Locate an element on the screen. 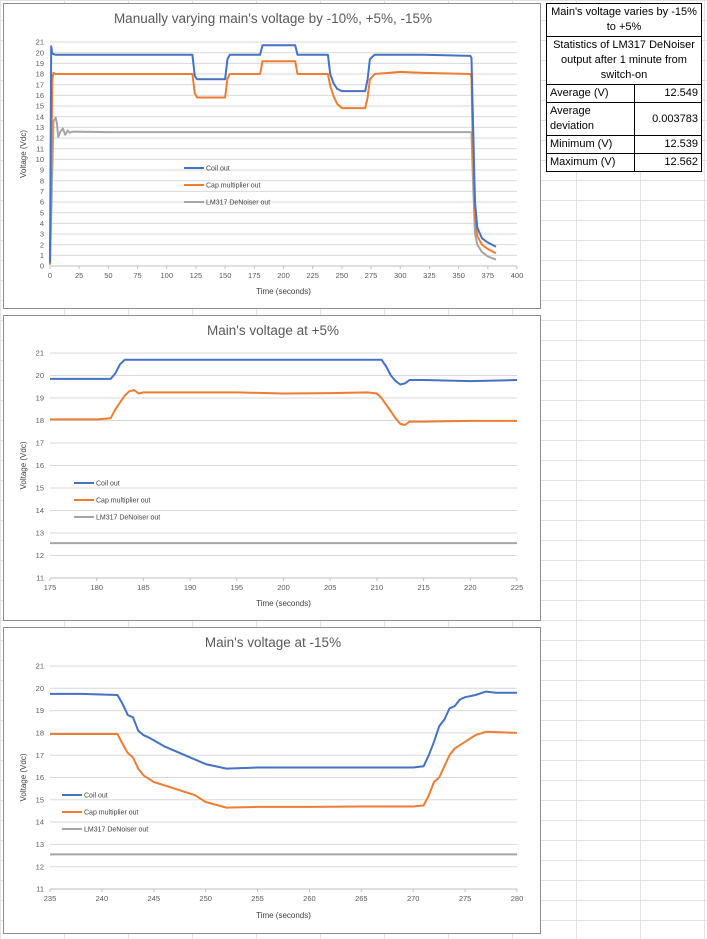 Image resolution: width=707 pixels, height=939 pixels. x-tick-label: 270 is located at coordinates (413, 898).